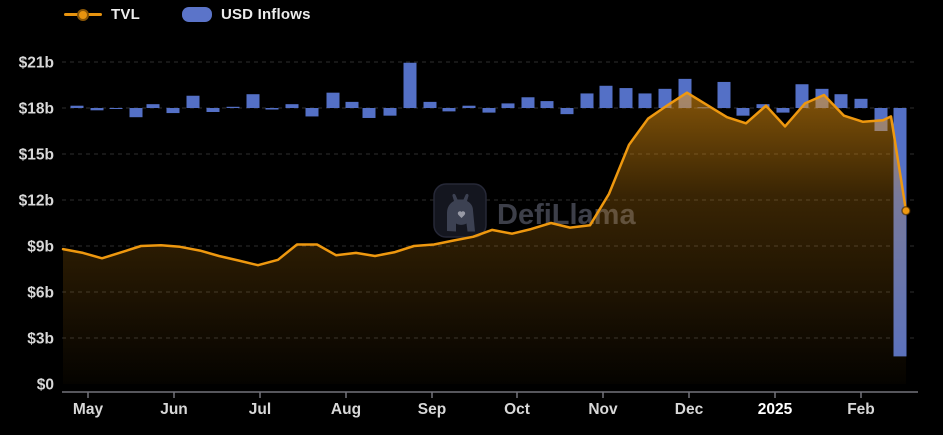 The width and height of the screenshot is (943, 435). I want to click on tvl-line-marker-icon, so click(83, 14).